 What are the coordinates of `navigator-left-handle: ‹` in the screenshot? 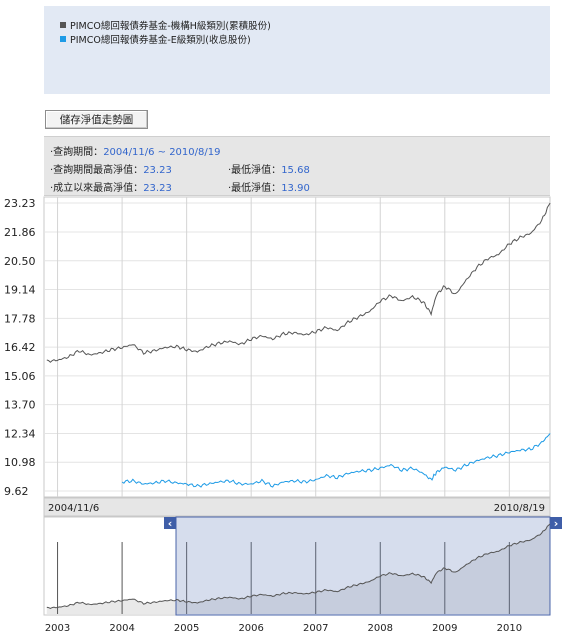 It's located at (170, 523).